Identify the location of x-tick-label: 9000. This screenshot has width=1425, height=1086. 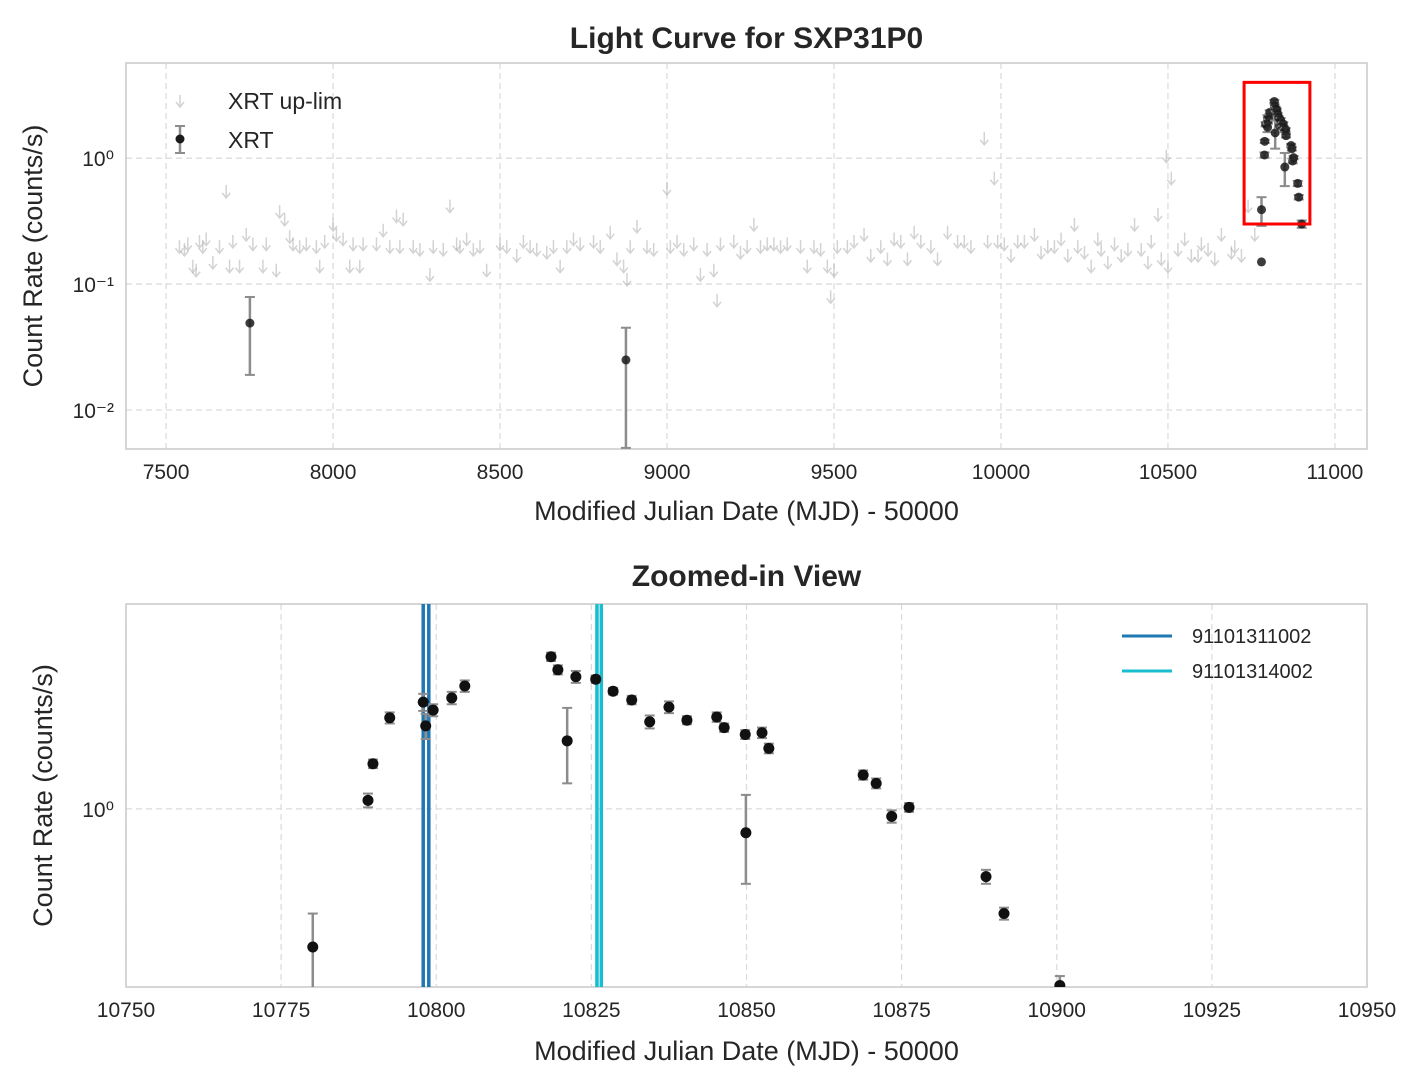
(667, 472).